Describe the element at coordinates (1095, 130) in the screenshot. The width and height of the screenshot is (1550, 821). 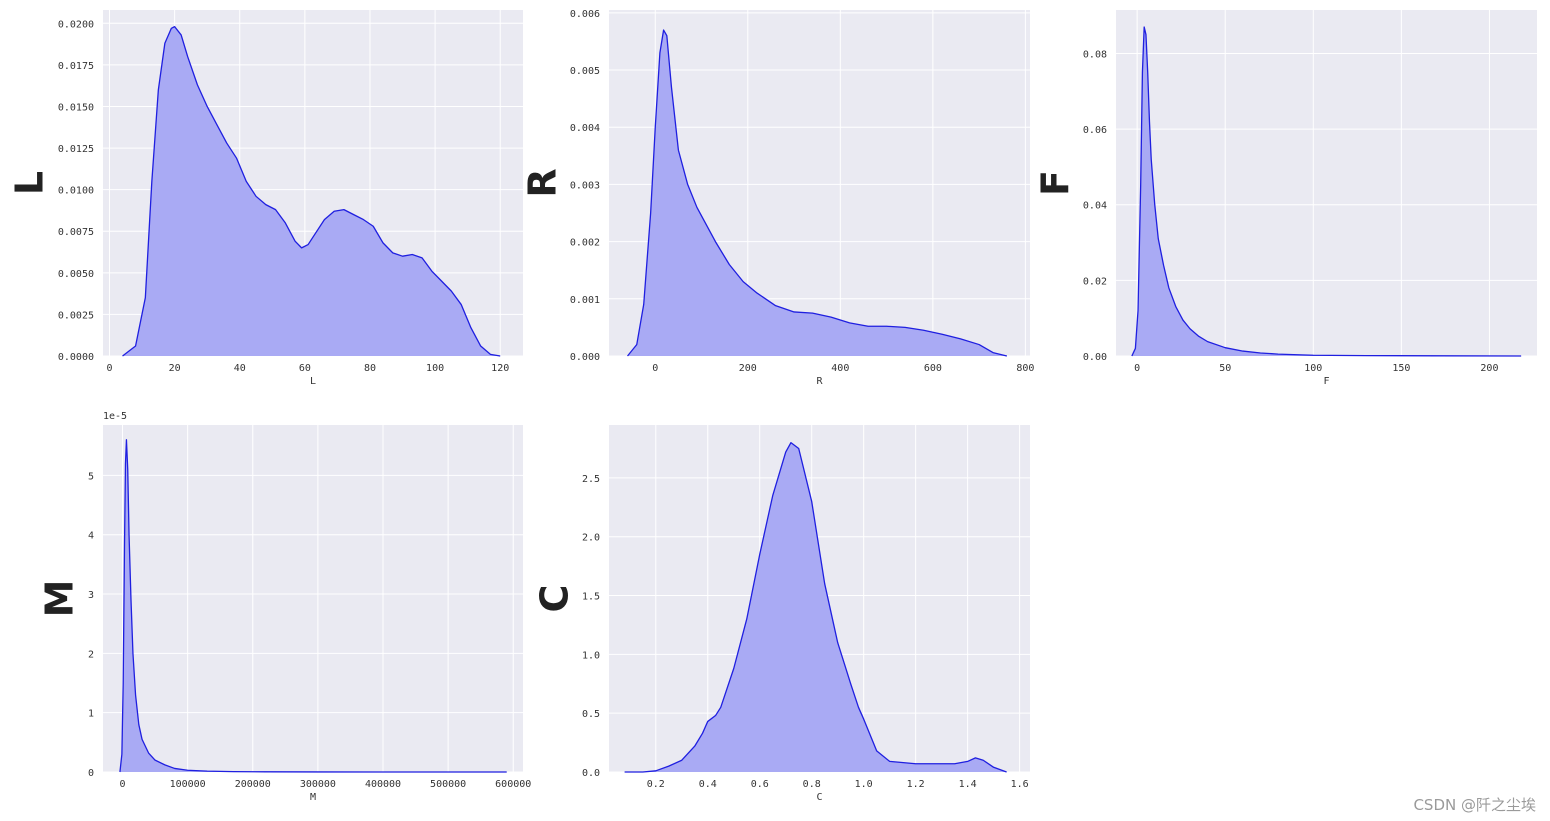
I see `y-tick-label: 0.06` at that location.